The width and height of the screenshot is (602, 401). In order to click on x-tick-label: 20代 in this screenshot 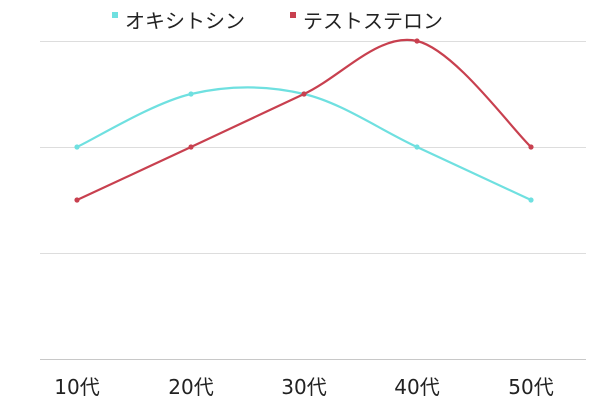, I will do `click(190, 387)`.